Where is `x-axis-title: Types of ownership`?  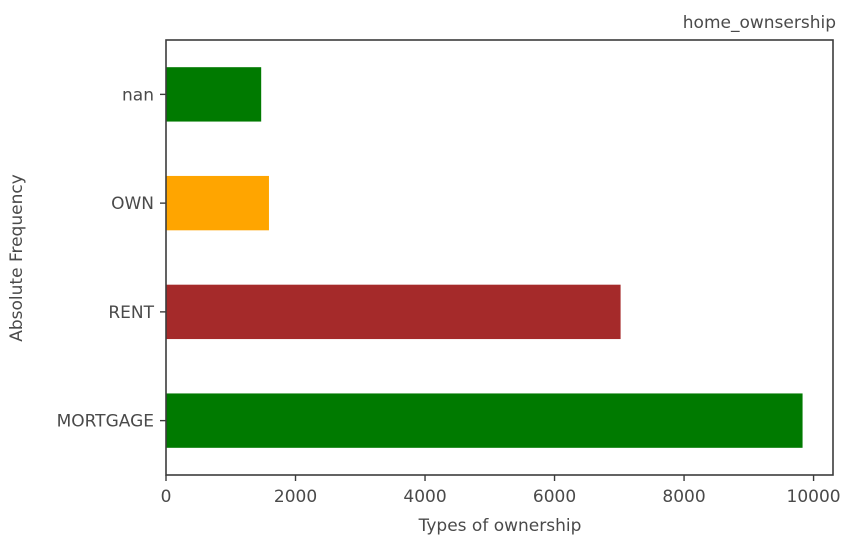 x-axis-title: Types of ownership is located at coordinates (500, 526).